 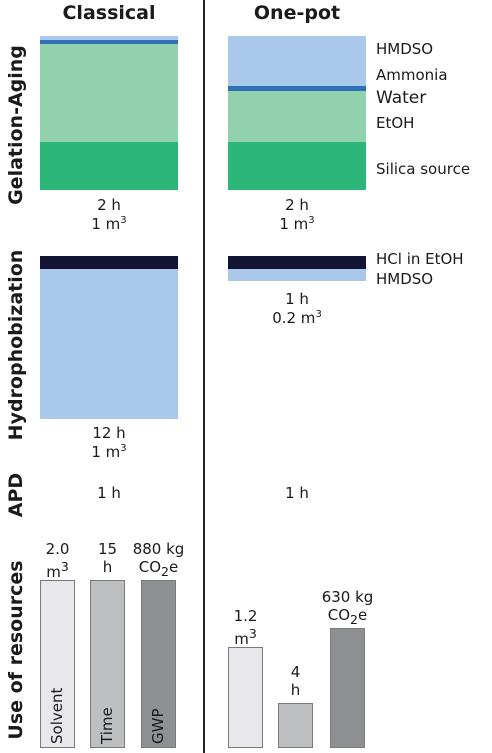 What do you see at coordinates (57, 715) in the screenshot?
I see `bar-label-solvent: Solvent` at bounding box center [57, 715].